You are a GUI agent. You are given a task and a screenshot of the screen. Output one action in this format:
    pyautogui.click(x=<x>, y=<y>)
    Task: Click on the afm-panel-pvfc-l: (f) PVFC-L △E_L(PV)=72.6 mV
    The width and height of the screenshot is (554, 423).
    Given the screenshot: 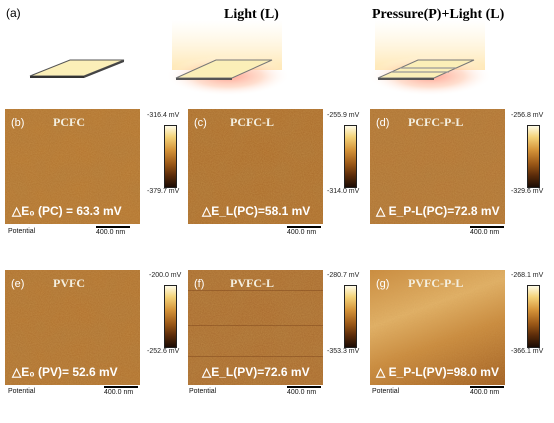 What is the action you would take?
    pyautogui.click(x=255, y=327)
    